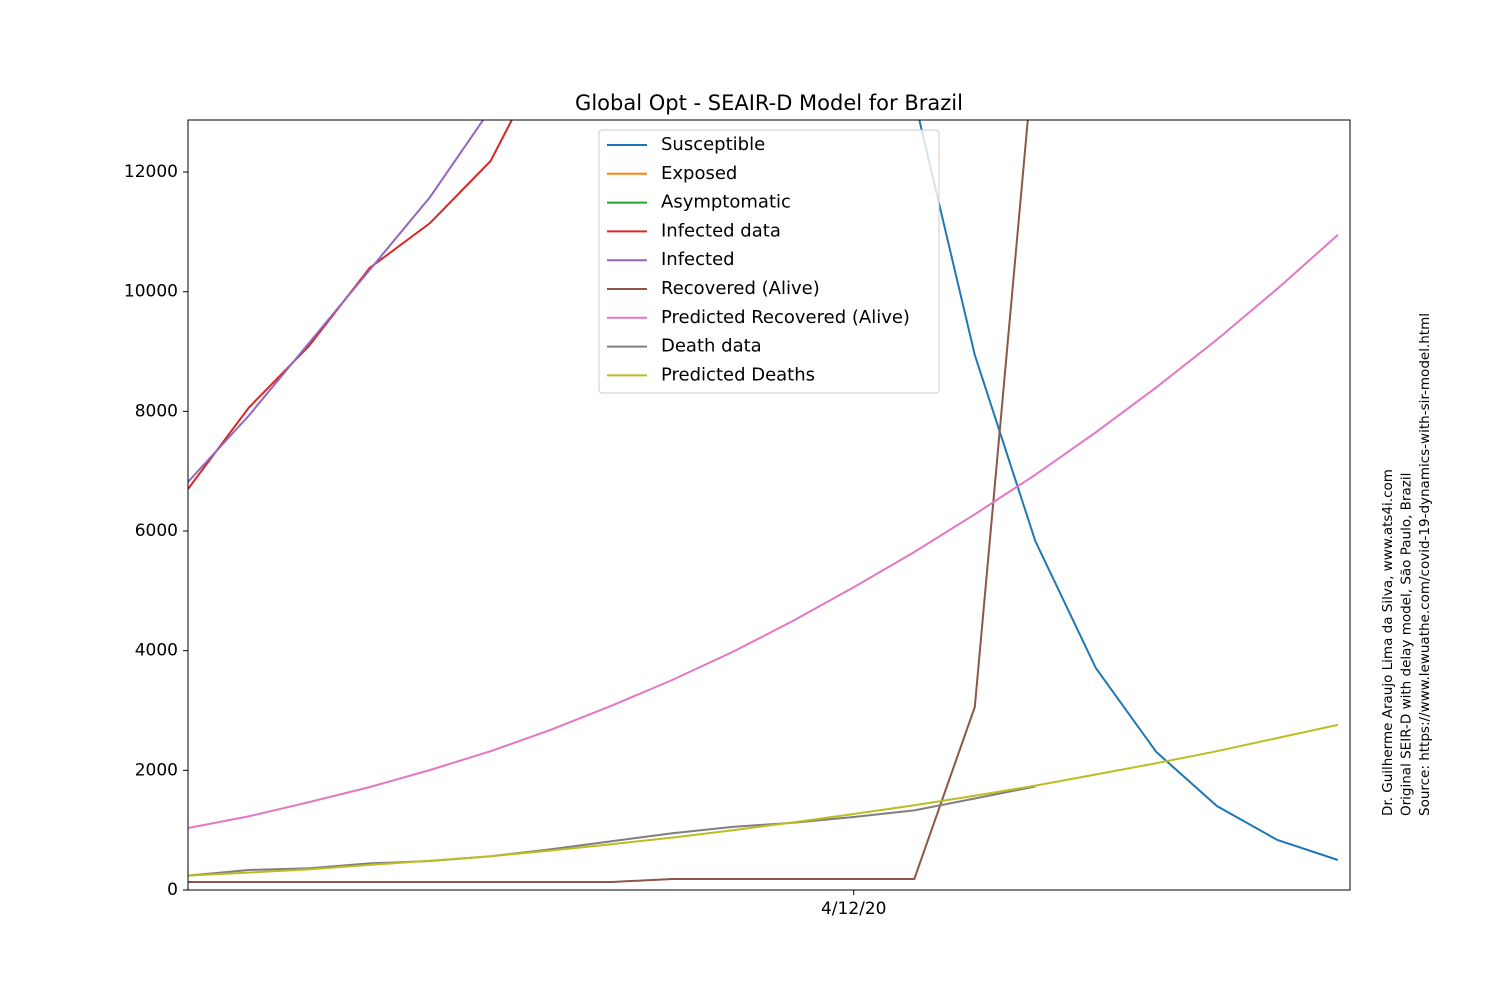 The width and height of the screenshot is (1500, 1000). Describe the element at coordinates (726, 202) in the screenshot. I see `legend-label: Asymptomatic` at that location.